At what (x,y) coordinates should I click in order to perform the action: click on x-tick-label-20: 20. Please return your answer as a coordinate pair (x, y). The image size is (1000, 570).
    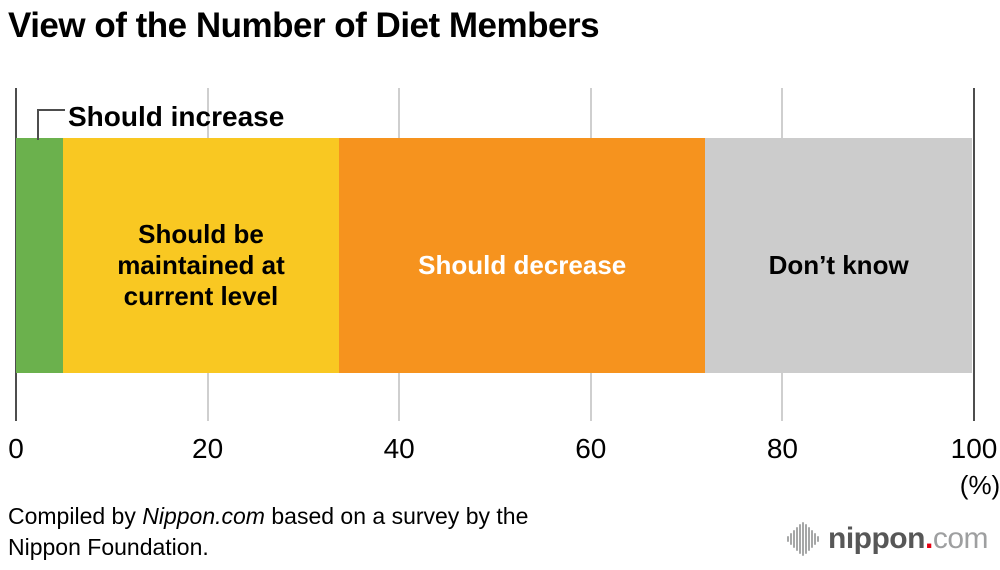
    Looking at the image, I should click on (208, 448).